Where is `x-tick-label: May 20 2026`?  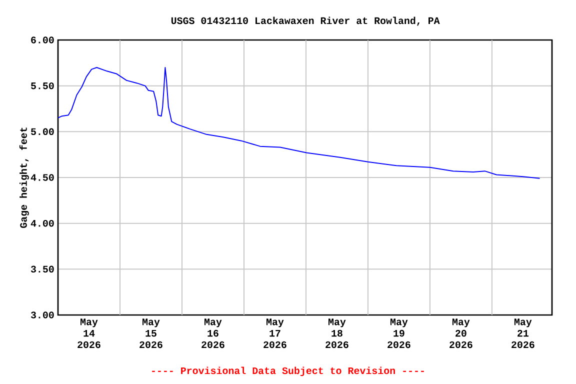
x-tick-label: May 20 2026 is located at coordinates (461, 333).